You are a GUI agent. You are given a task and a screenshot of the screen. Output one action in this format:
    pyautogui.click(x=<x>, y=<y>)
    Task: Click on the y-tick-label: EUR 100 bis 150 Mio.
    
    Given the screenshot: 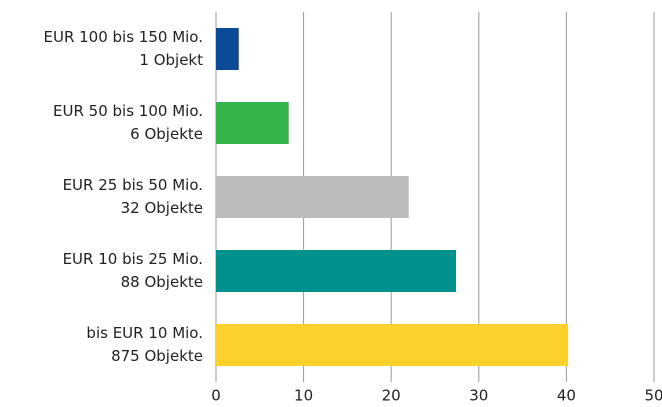 What is the action you would take?
    pyautogui.click(x=123, y=37)
    